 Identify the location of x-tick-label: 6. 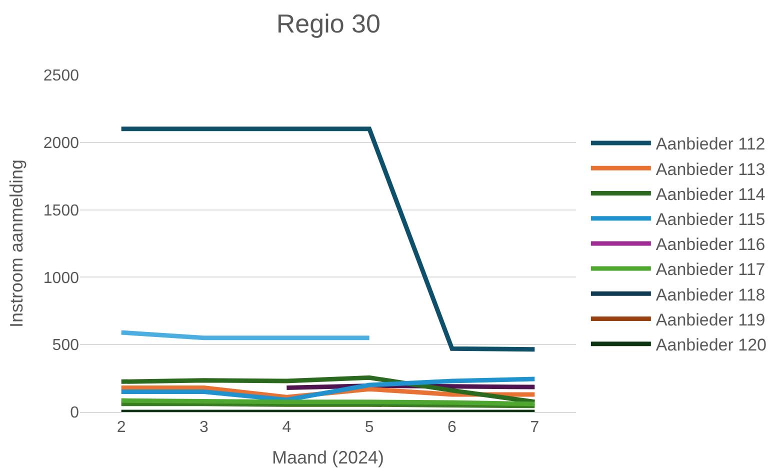
(452, 427).